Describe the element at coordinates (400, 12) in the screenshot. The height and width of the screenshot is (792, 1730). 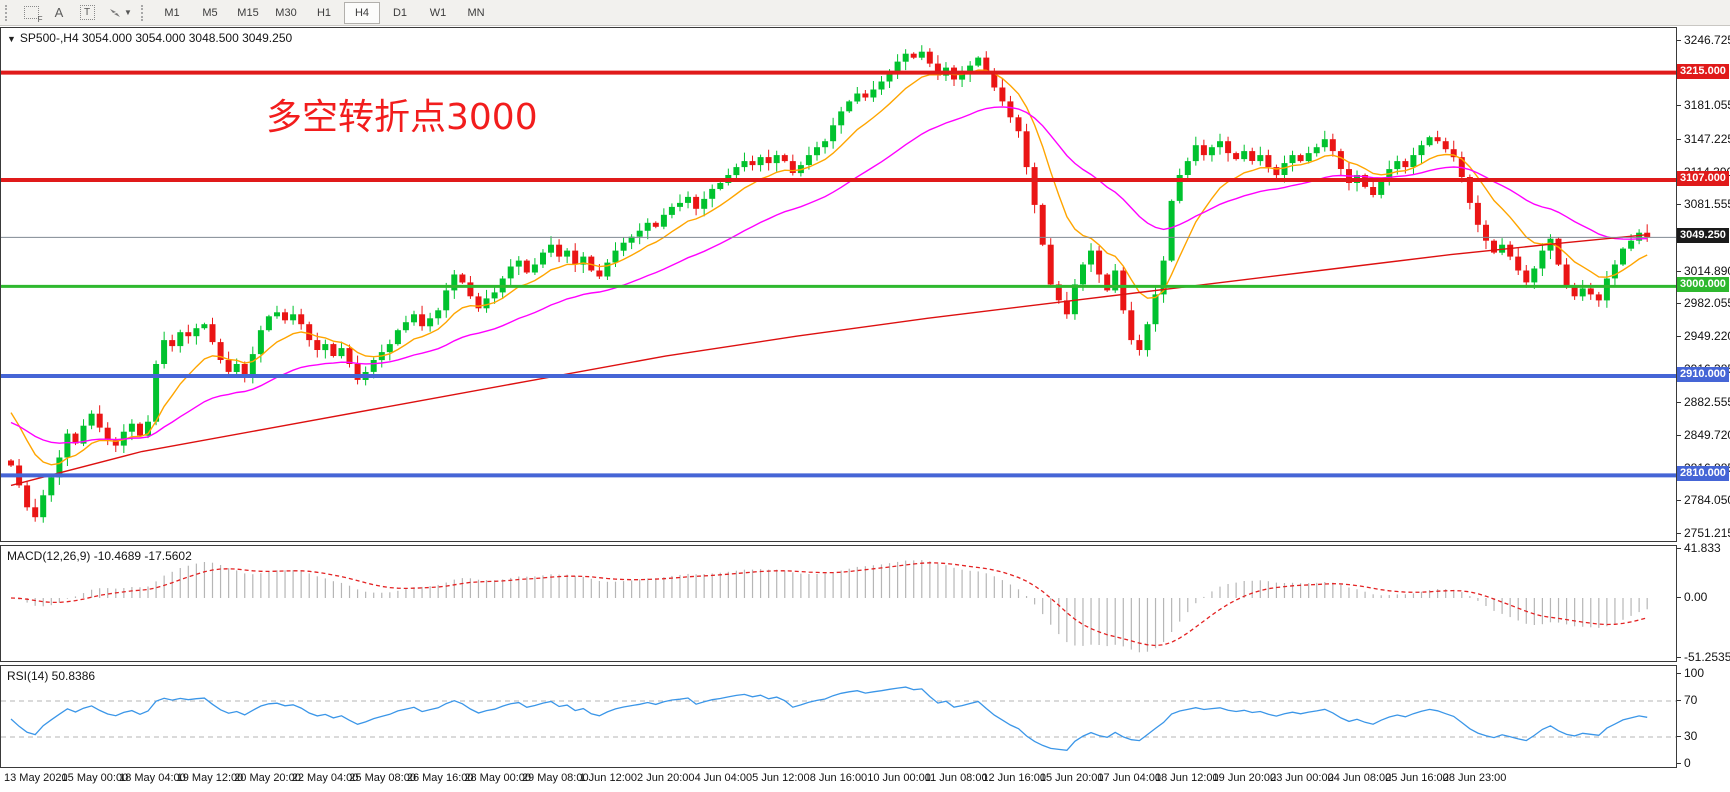
I see `timeframe-button-d1: D1` at that location.